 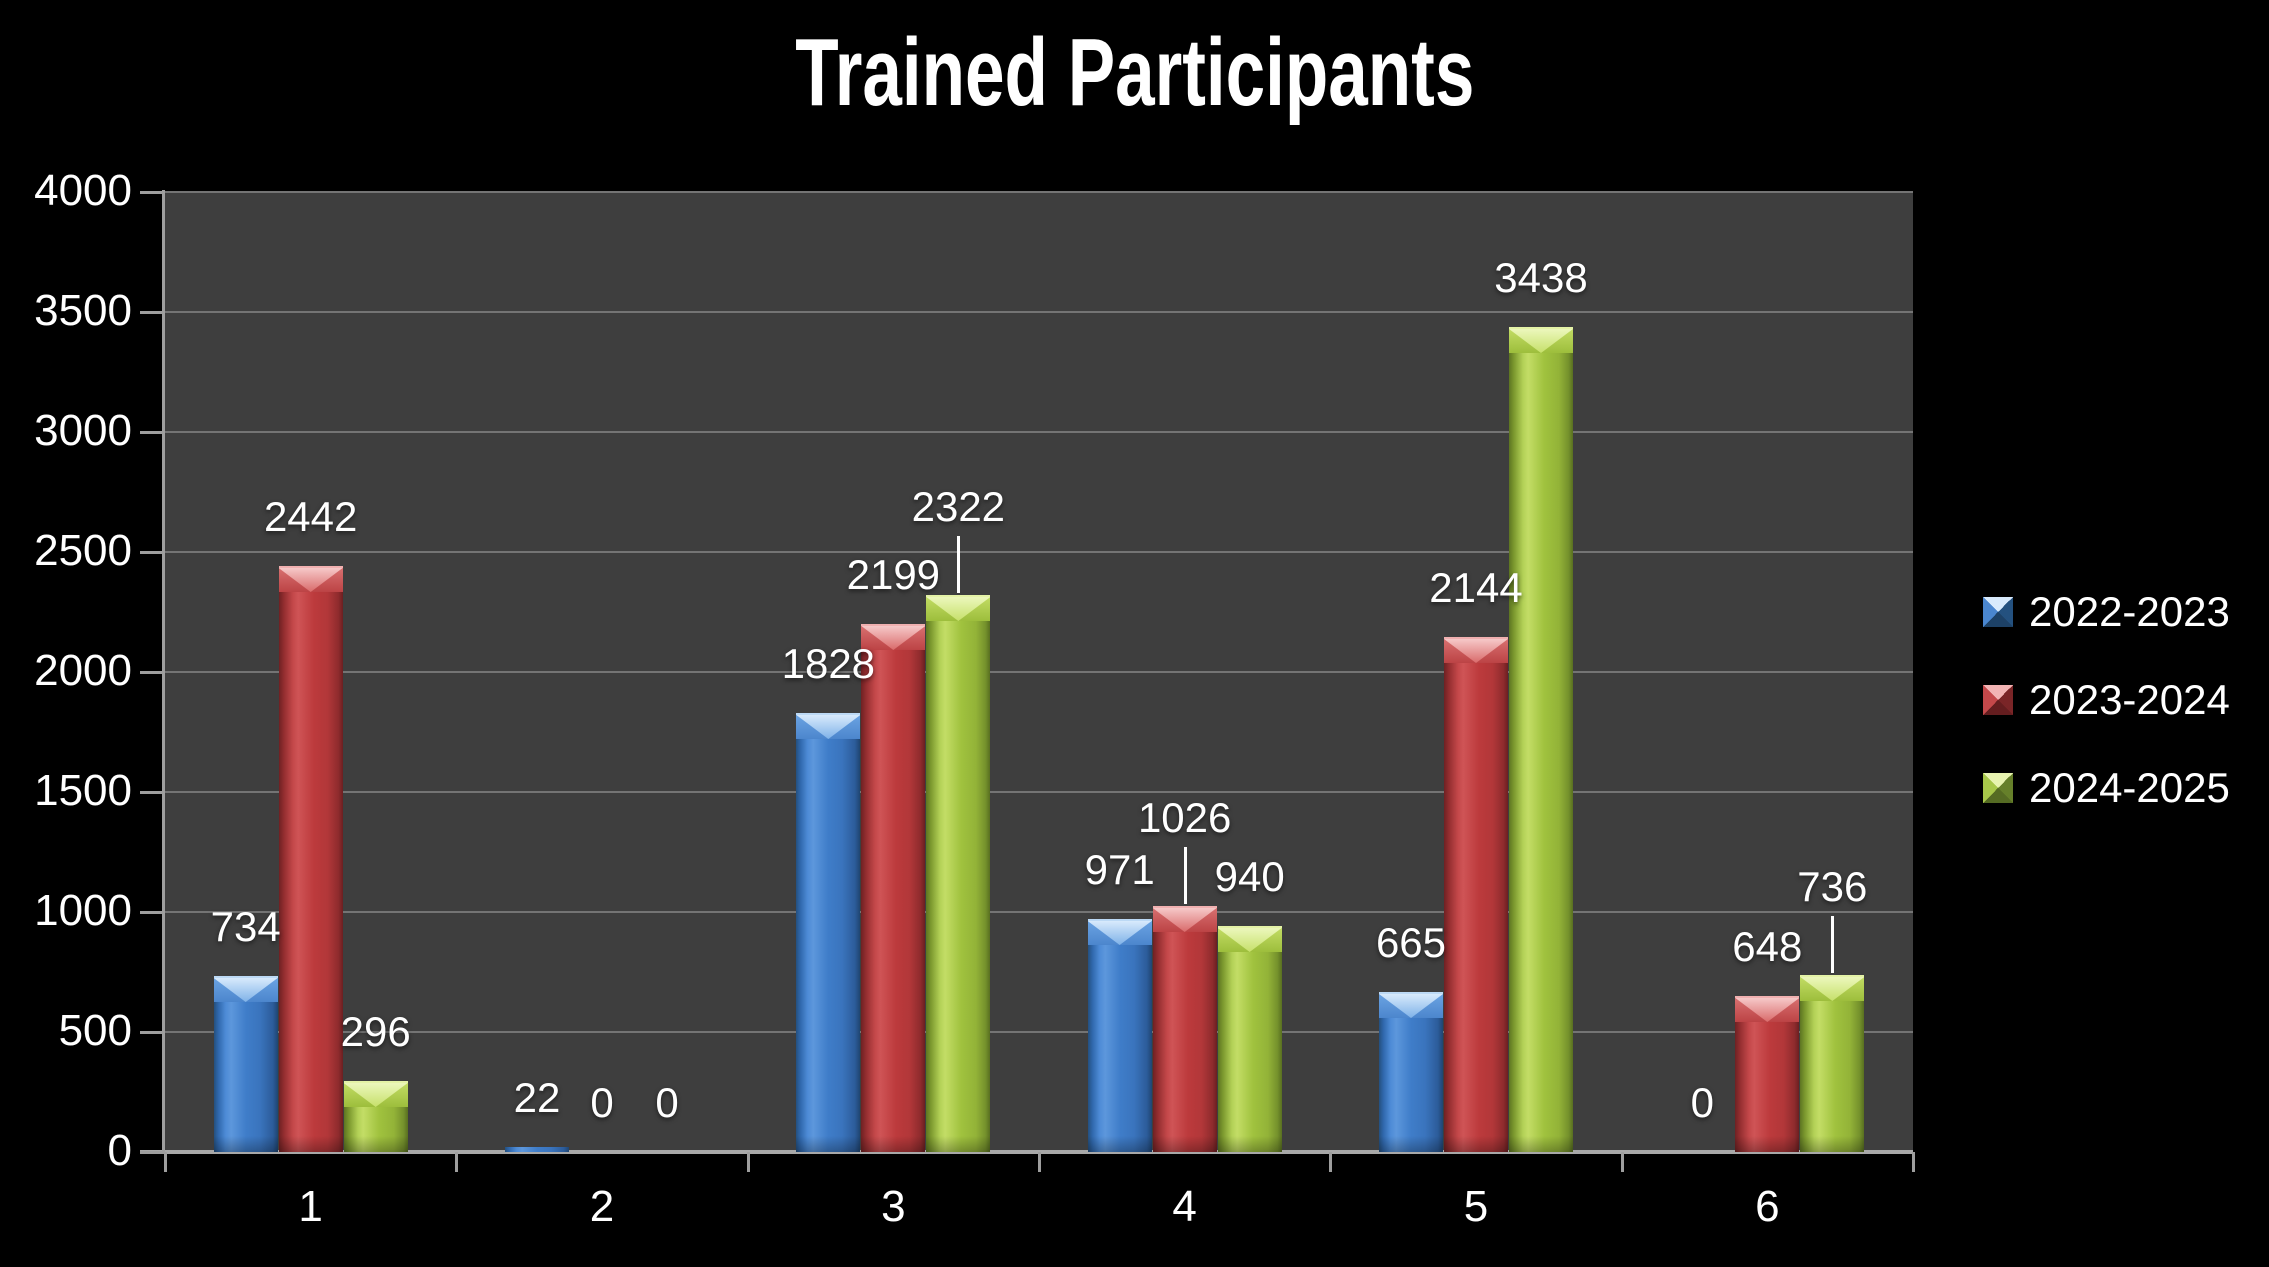 I want to click on y-axis-line, so click(x=163, y=672).